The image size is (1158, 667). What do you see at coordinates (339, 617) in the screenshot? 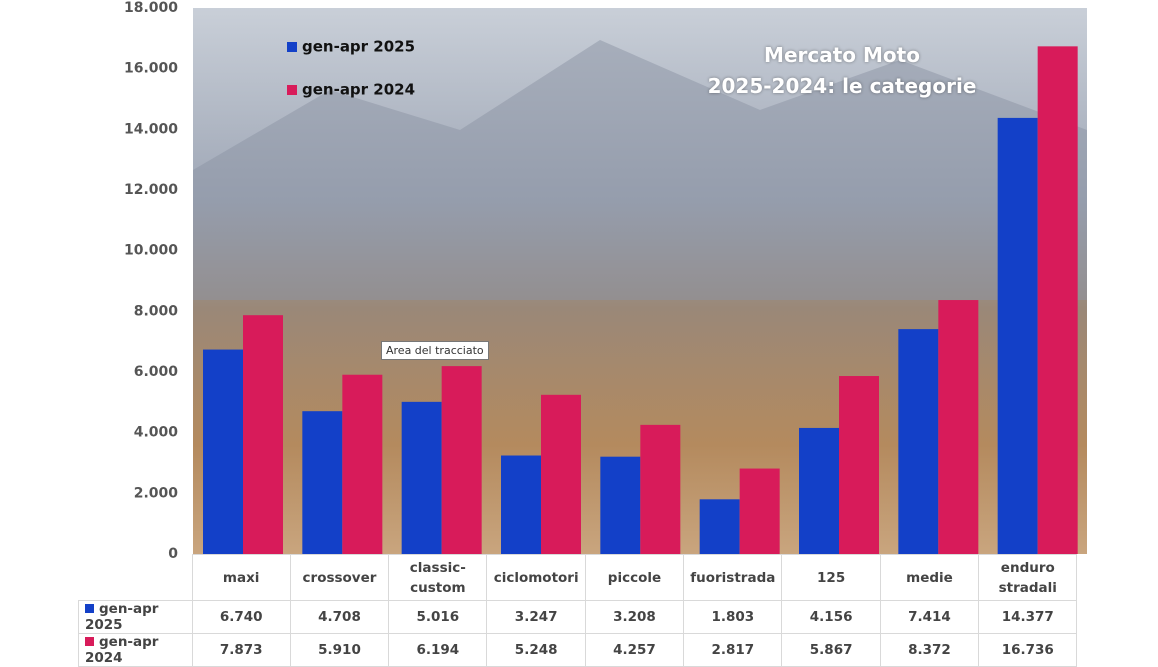
I see `value-label: 4.708` at bounding box center [339, 617].